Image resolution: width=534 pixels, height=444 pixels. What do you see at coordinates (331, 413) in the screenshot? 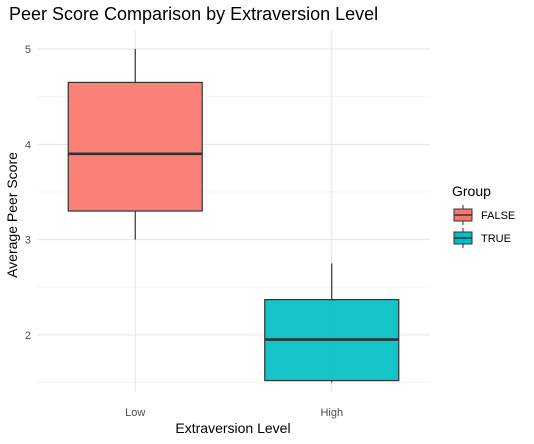
I see `x-tick-label: High` at bounding box center [331, 413].